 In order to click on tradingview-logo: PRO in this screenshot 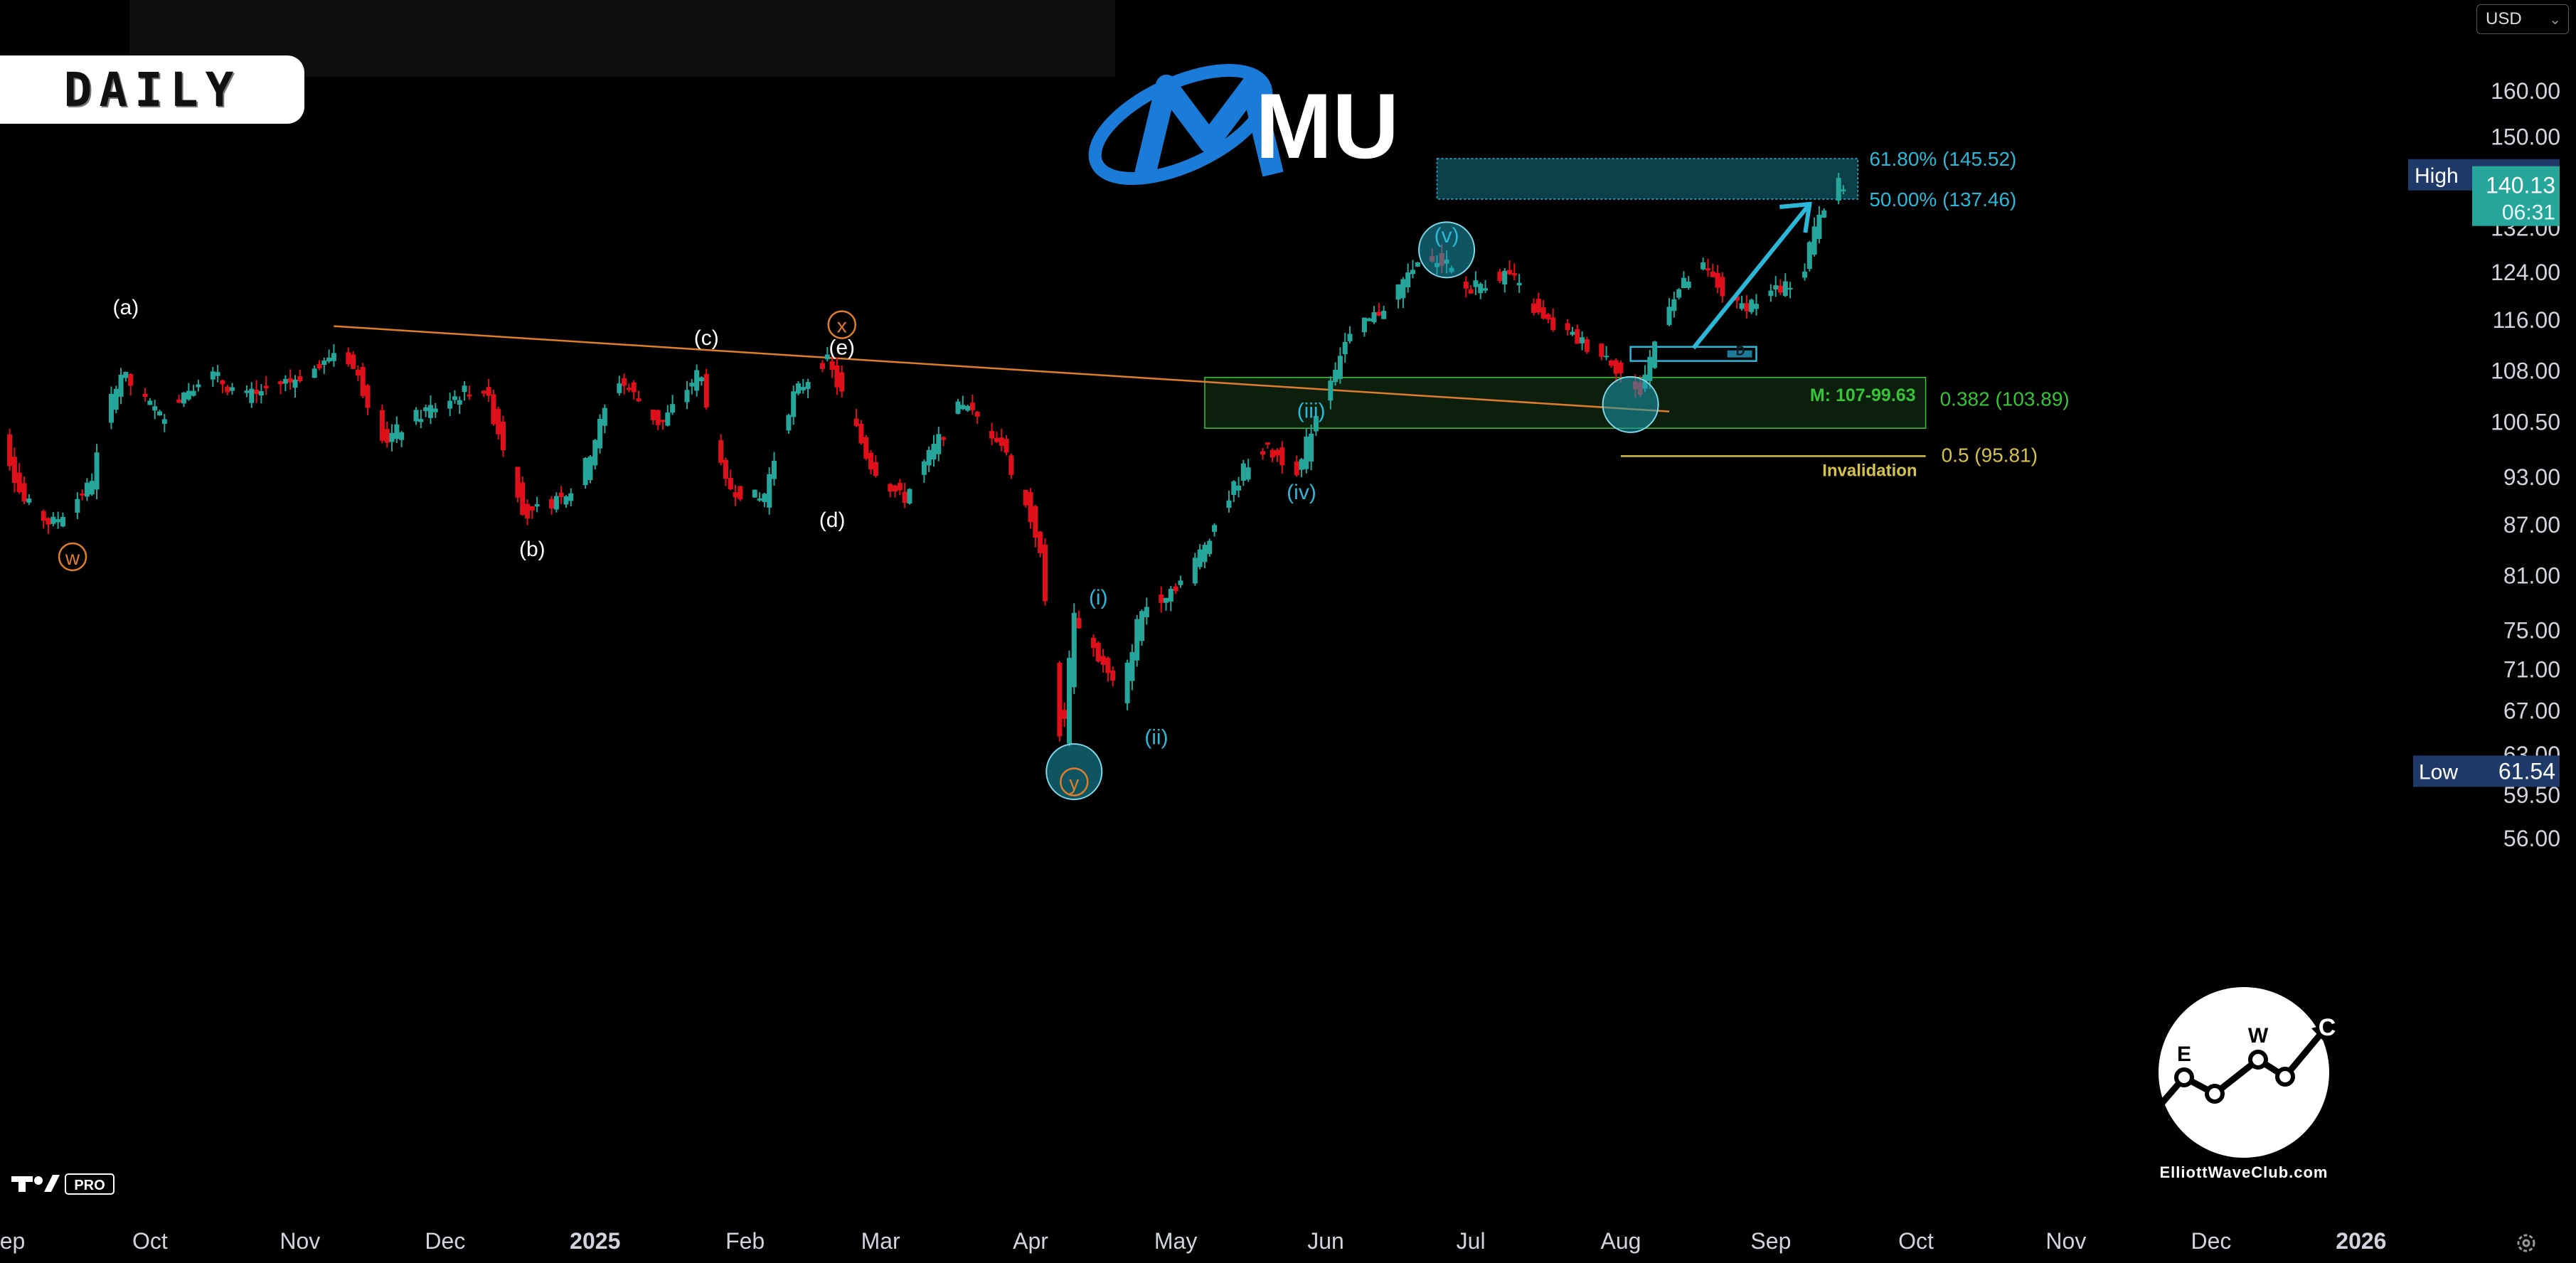, I will do `click(64, 1186)`.